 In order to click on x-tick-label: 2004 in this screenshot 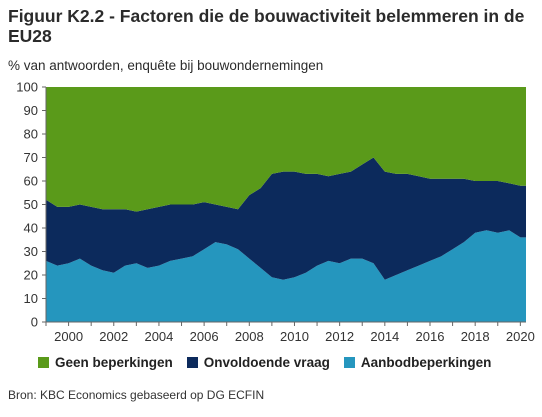, I will do `click(158, 336)`.